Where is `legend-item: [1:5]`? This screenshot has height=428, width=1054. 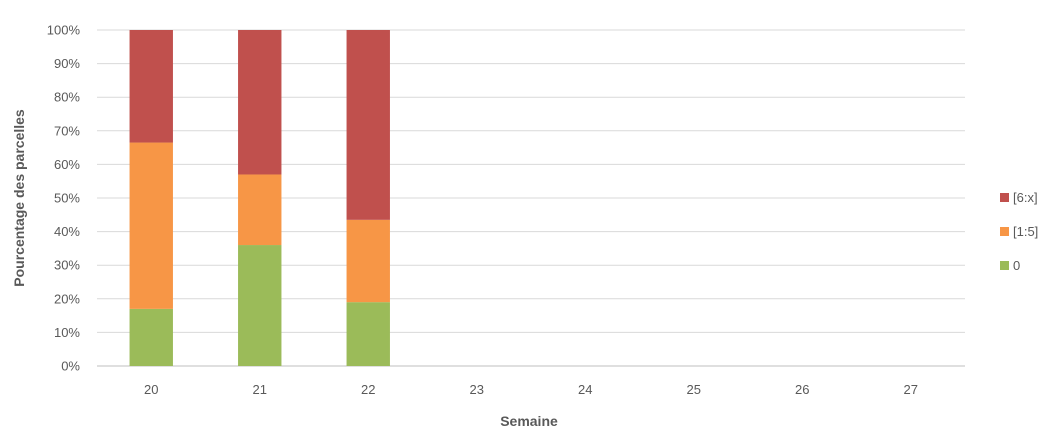
legend-item: [1:5] is located at coordinates (1019, 231).